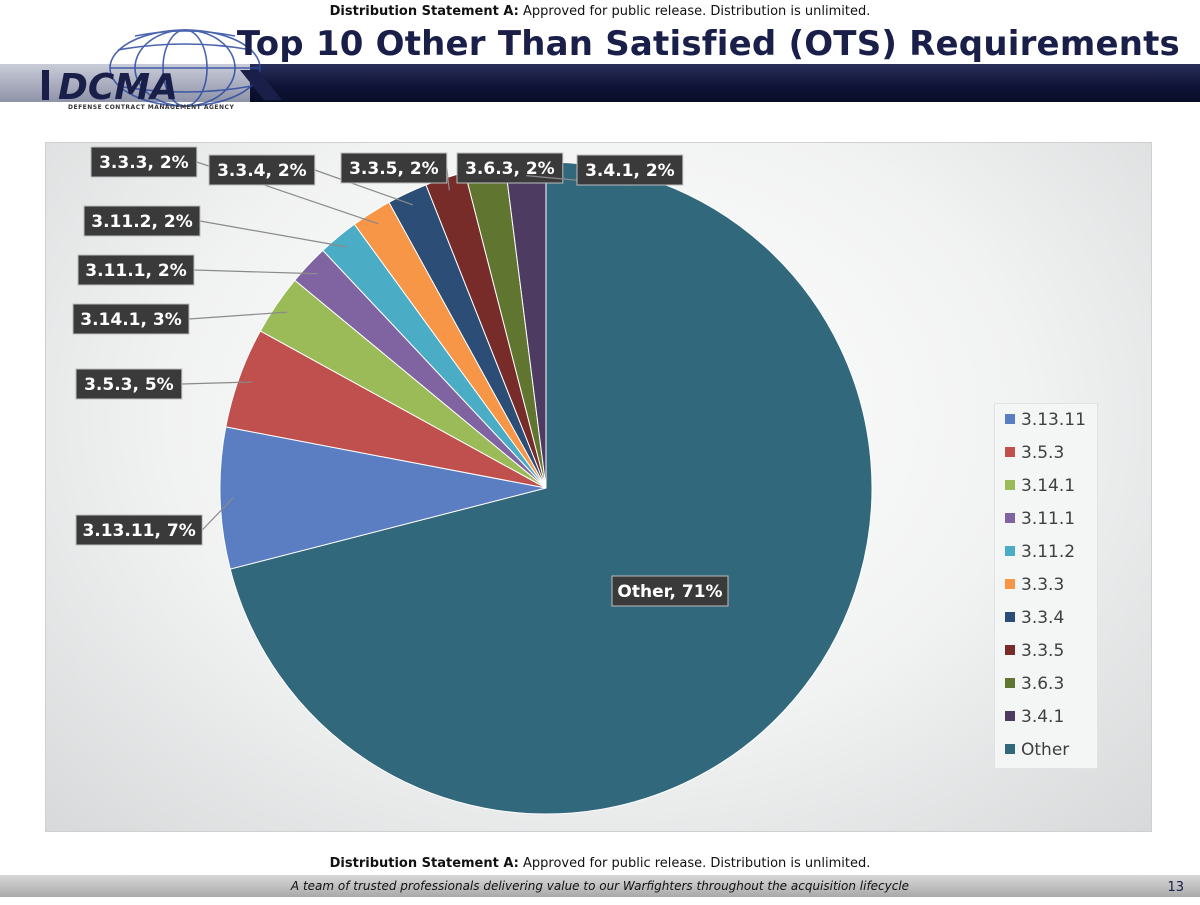  Describe the element at coordinates (1043, 618) in the screenshot. I see `legend-label: 3.3.4` at that location.